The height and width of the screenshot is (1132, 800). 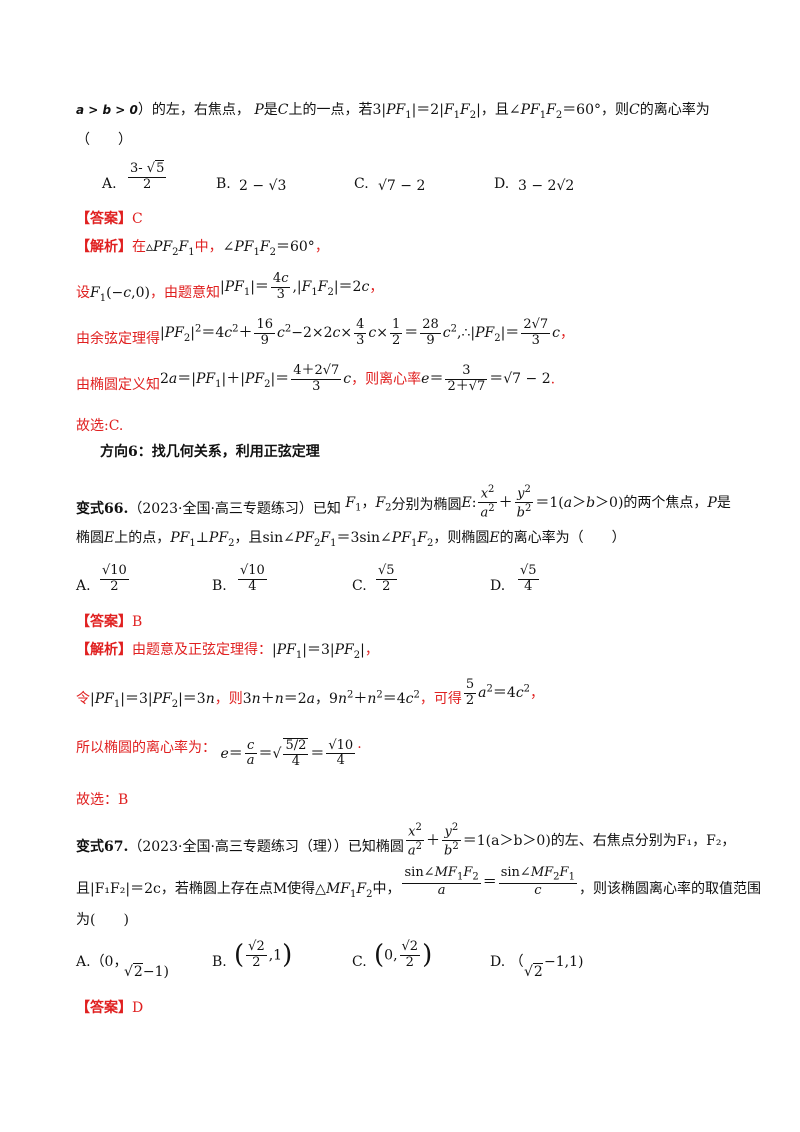 What do you see at coordinates (146, 747) in the screenshot?
I see `analysis-text: 所以椭圆的离心率为：` at bounding box center [146, 747].